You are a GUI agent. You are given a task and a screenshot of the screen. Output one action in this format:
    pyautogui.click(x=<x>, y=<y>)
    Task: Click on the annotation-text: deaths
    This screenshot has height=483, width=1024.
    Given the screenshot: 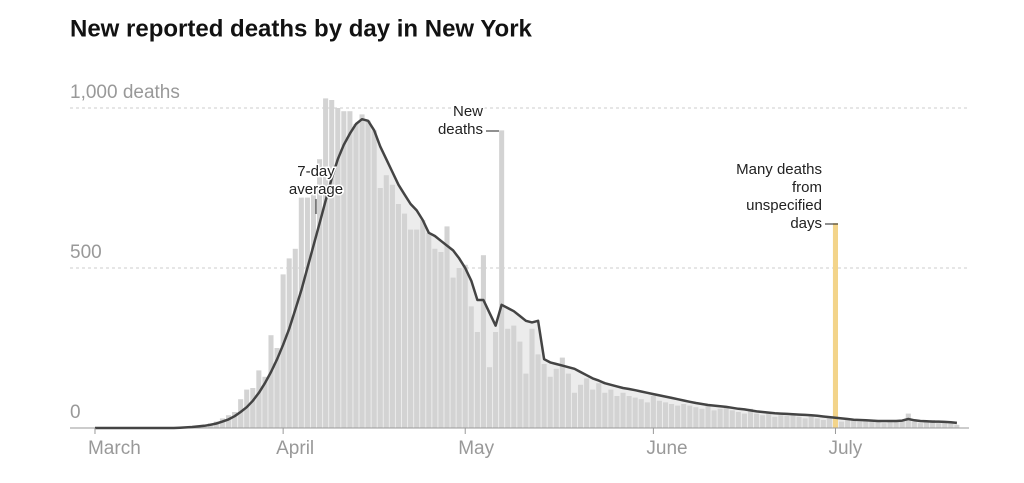 What is the action you would take?
    pyautogui.click(x=460, y=129)
    